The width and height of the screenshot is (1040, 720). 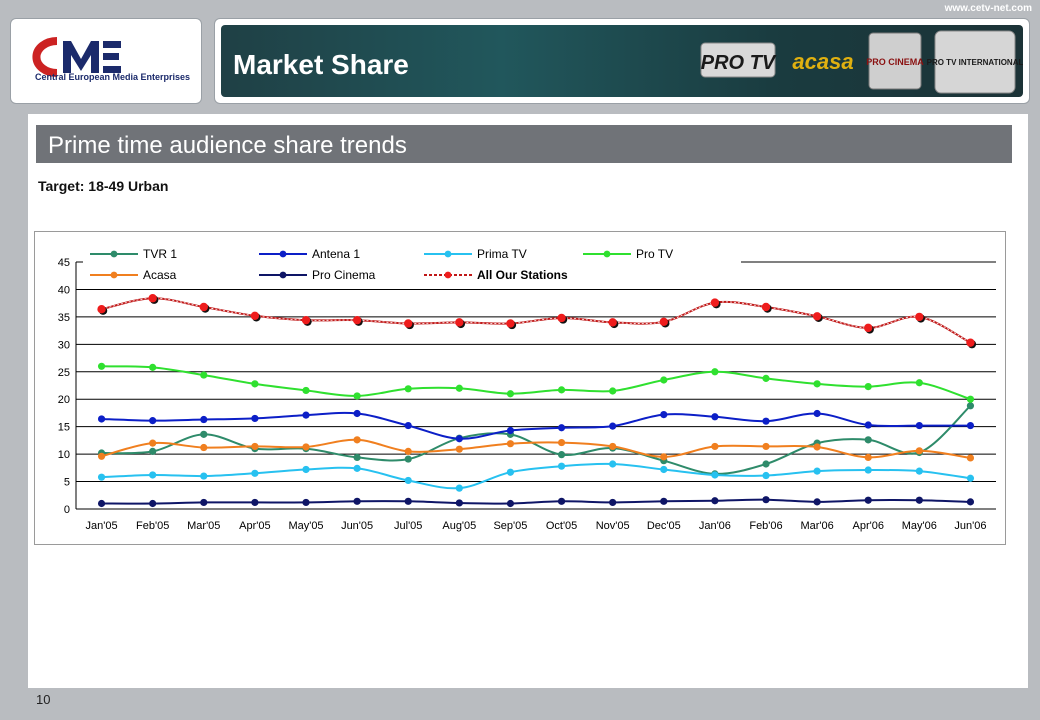 I want to click on pro-tv-international-logo-text: PRO TV INTERNATIONAL, so click(x=975, y=62).